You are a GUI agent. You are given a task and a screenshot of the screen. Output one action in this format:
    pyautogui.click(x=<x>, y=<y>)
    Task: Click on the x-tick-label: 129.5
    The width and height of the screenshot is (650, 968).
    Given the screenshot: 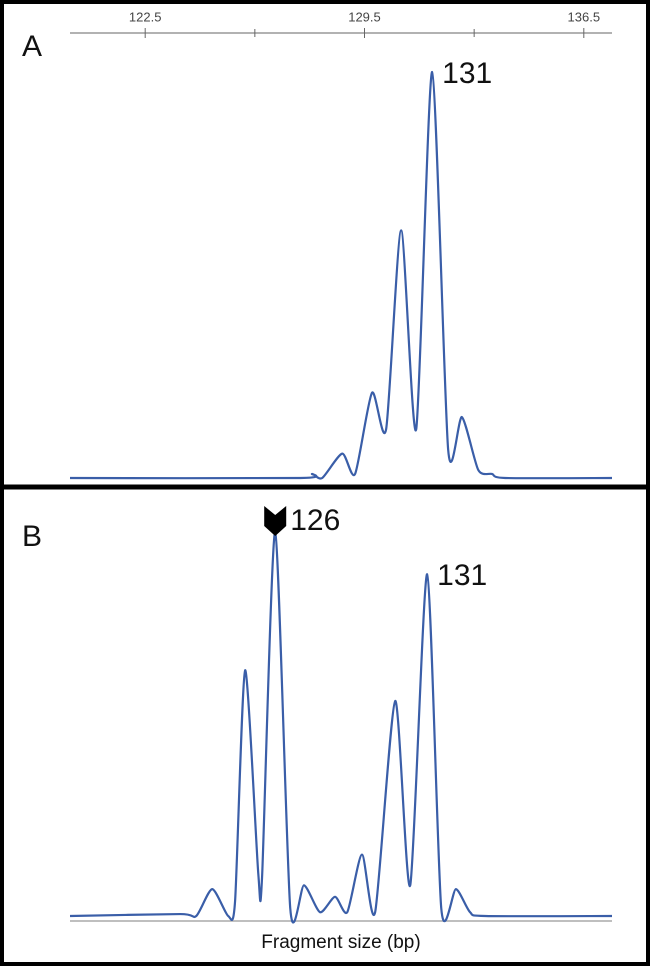 What is the action you would take?
    pyautogui.click(x=364, y=16)
    